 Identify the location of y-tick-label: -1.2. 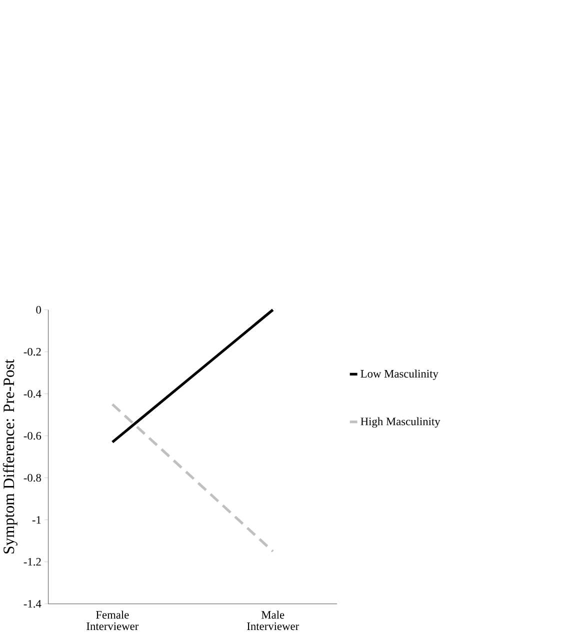
(32, 562).